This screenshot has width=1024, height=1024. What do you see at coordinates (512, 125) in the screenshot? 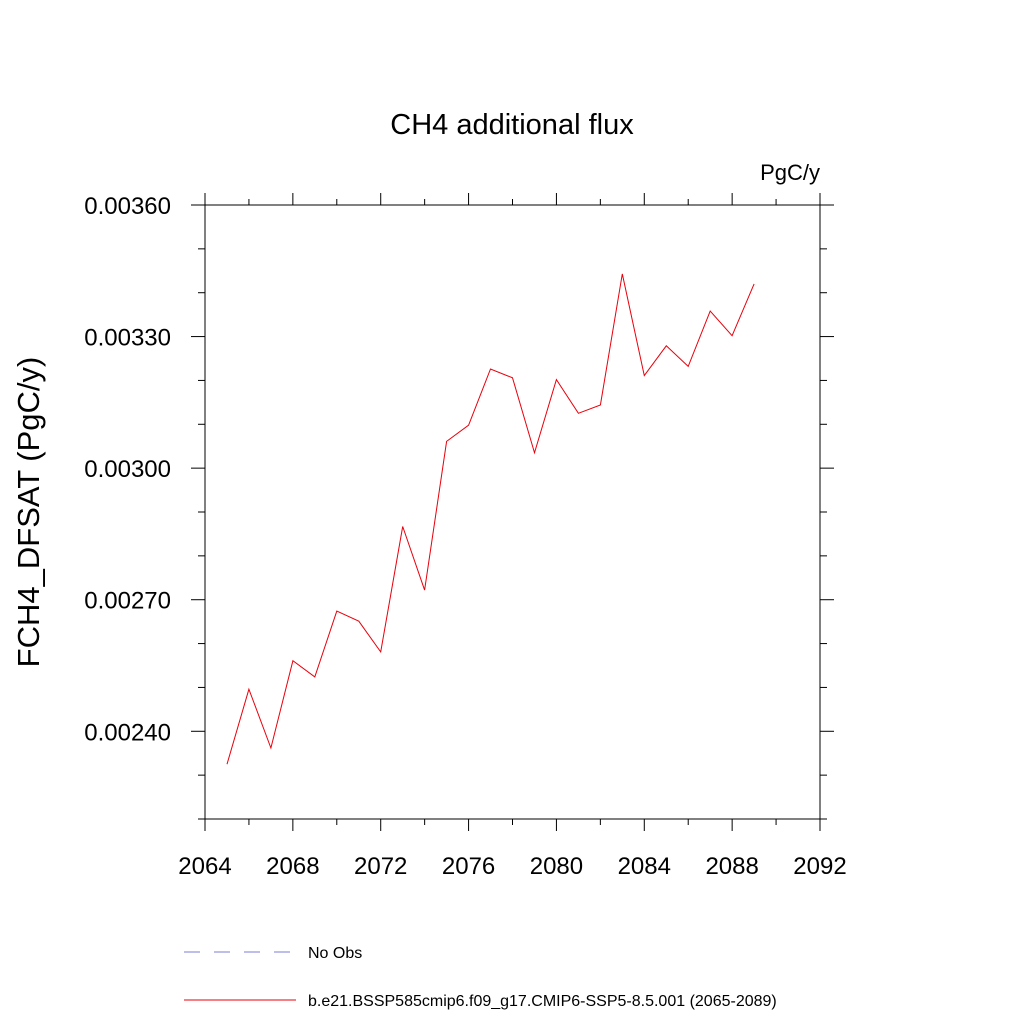
I see `chart-title: CH4 additional flux` at bounding box center [512, 125].